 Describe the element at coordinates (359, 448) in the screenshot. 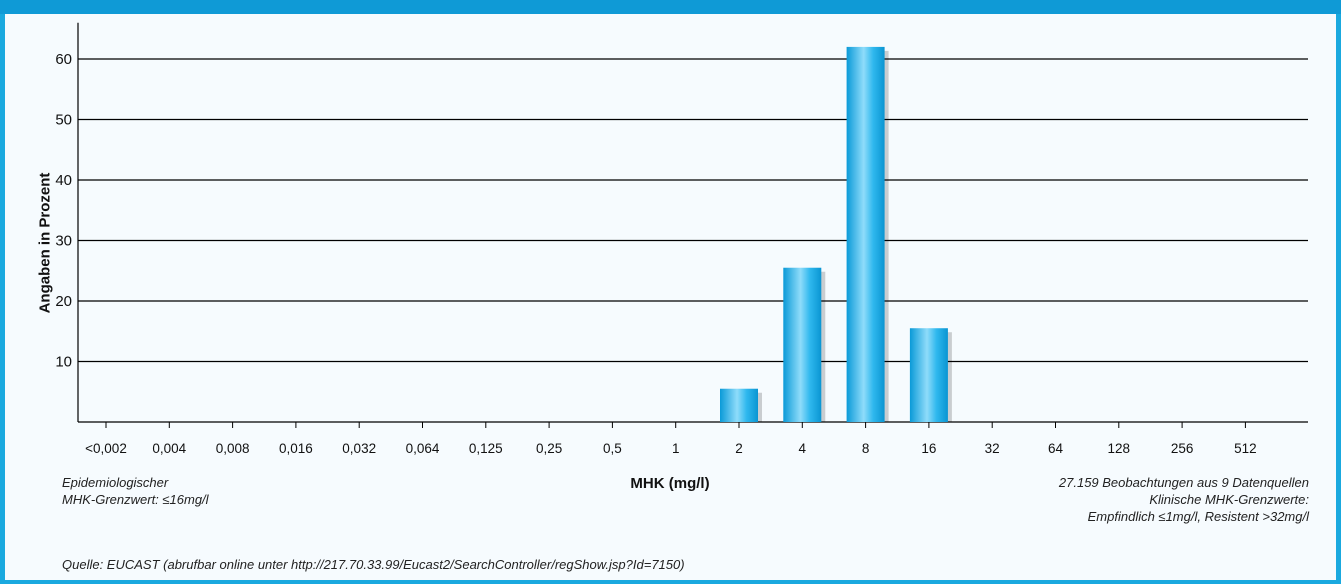

I see `x-tick-label: 0,032` at that location.